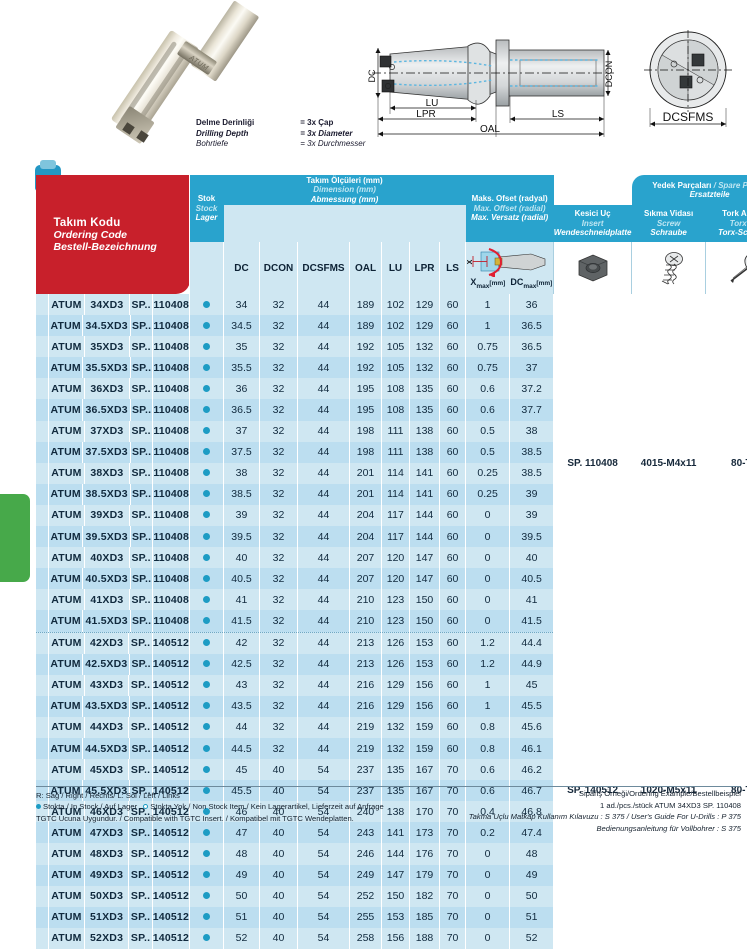 The width and height of the screenshot is (747, 949). Describe the element at coordinates (242, 853) in the screenshot. I see `cell-dc: 48` at that location.